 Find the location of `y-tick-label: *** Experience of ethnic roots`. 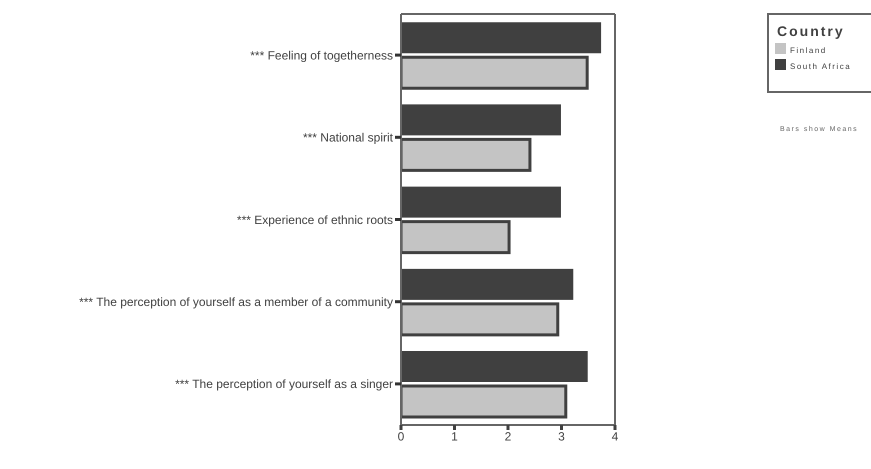

y-tick-label: *** Experience of ethnic roots is located at coordinates (314, 219).